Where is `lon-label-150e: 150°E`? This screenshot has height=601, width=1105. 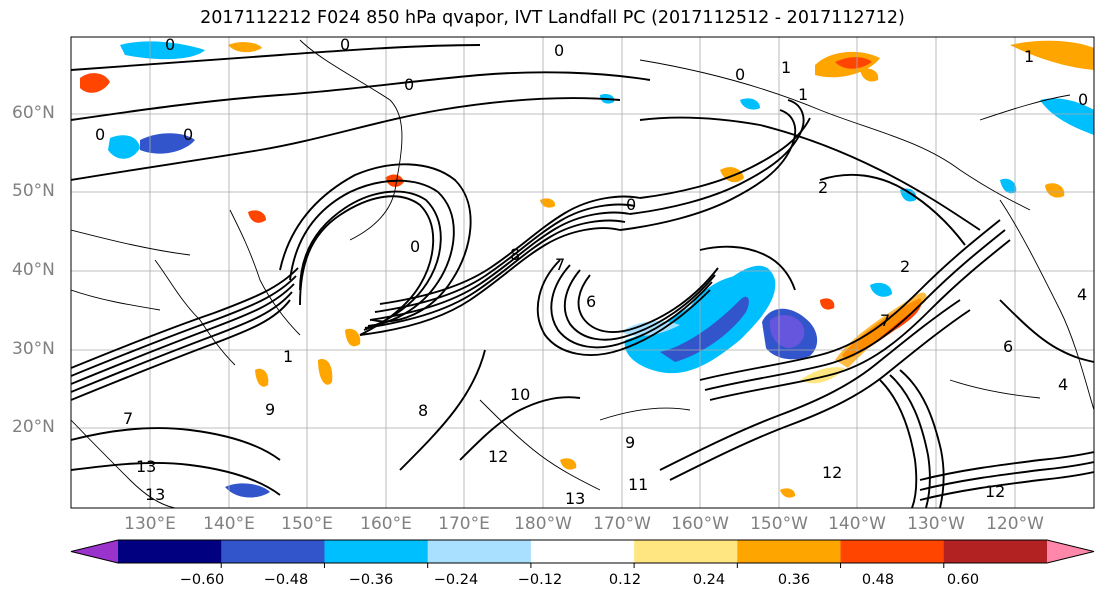
lon-label-150e: 150°E is located at coordinates (307, 524).